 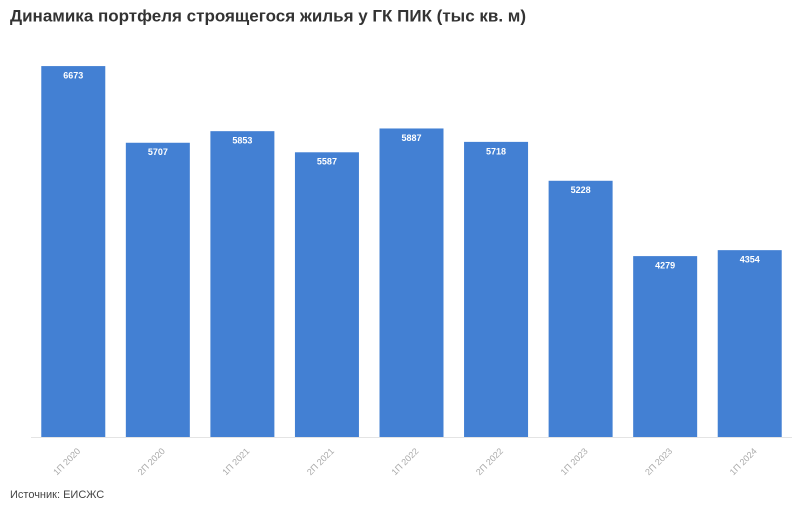 I want to click on x-tick-label: 1П 2021, so click(x=235, y=461).